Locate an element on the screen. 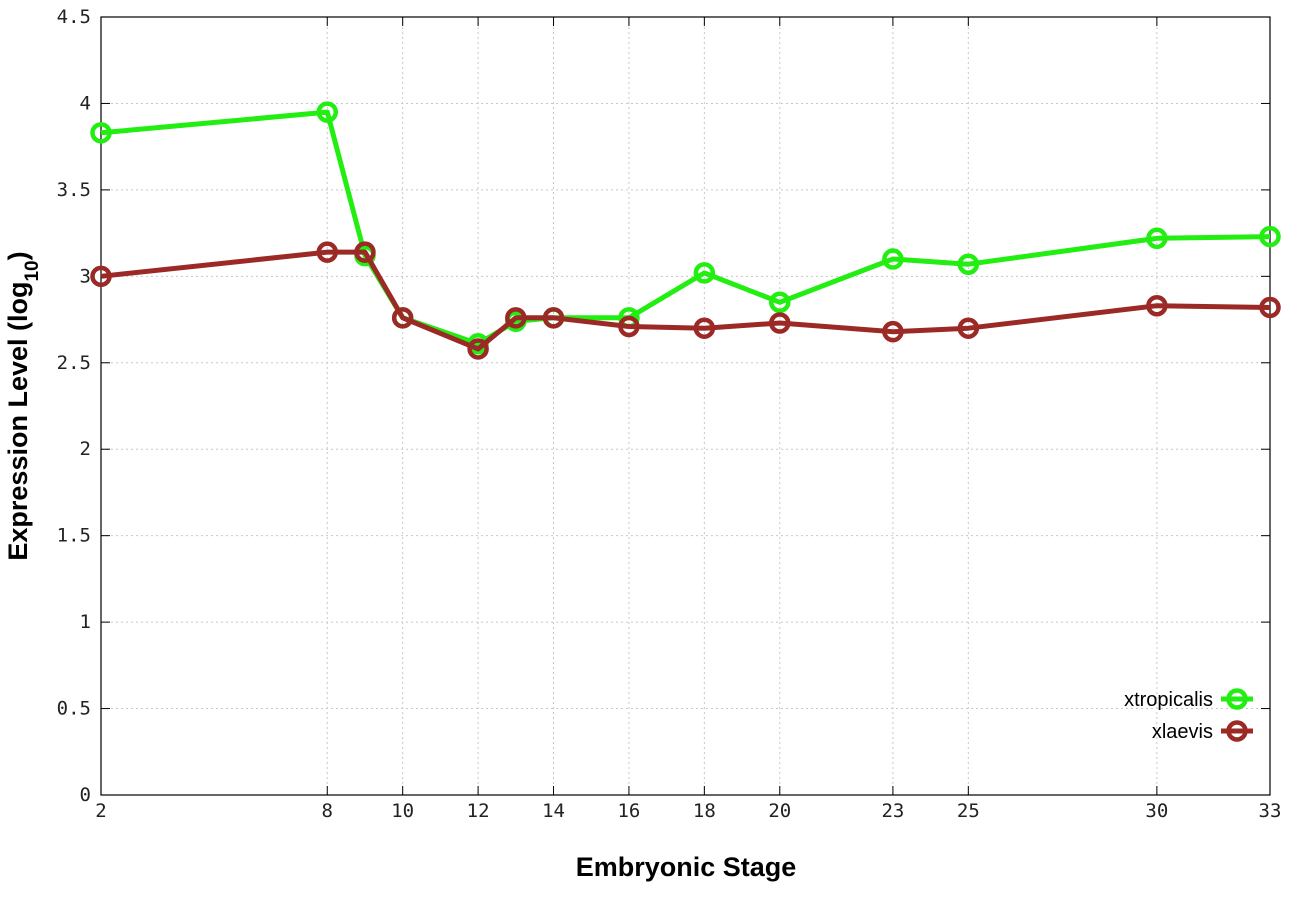 This screenshot has width=1296, height=907. x-axis-label: Embryonic Stage is located at coordinates (686, 867).